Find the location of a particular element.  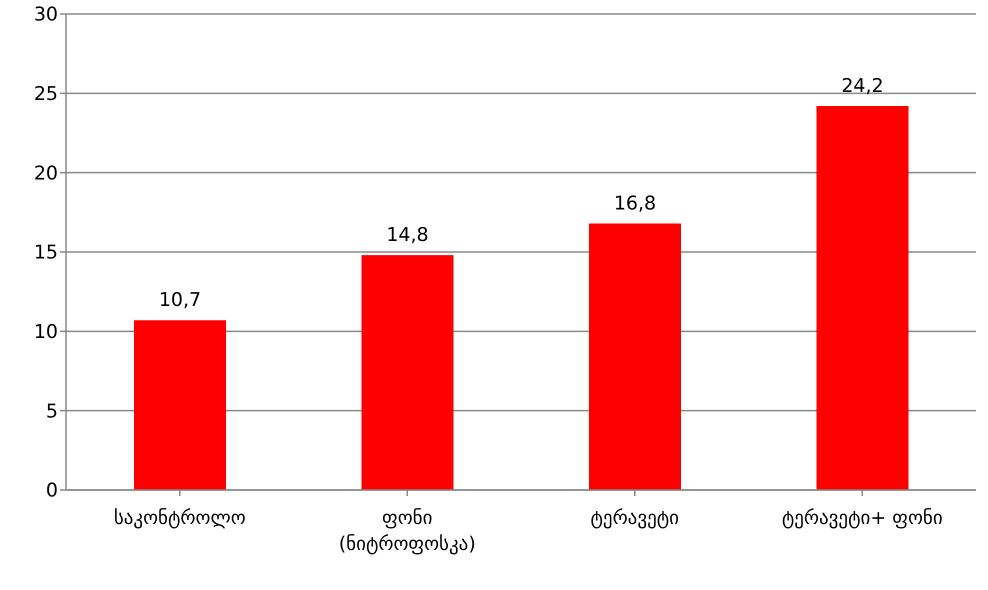

y-tick-label: 25 is located at coordinates (46, 94).